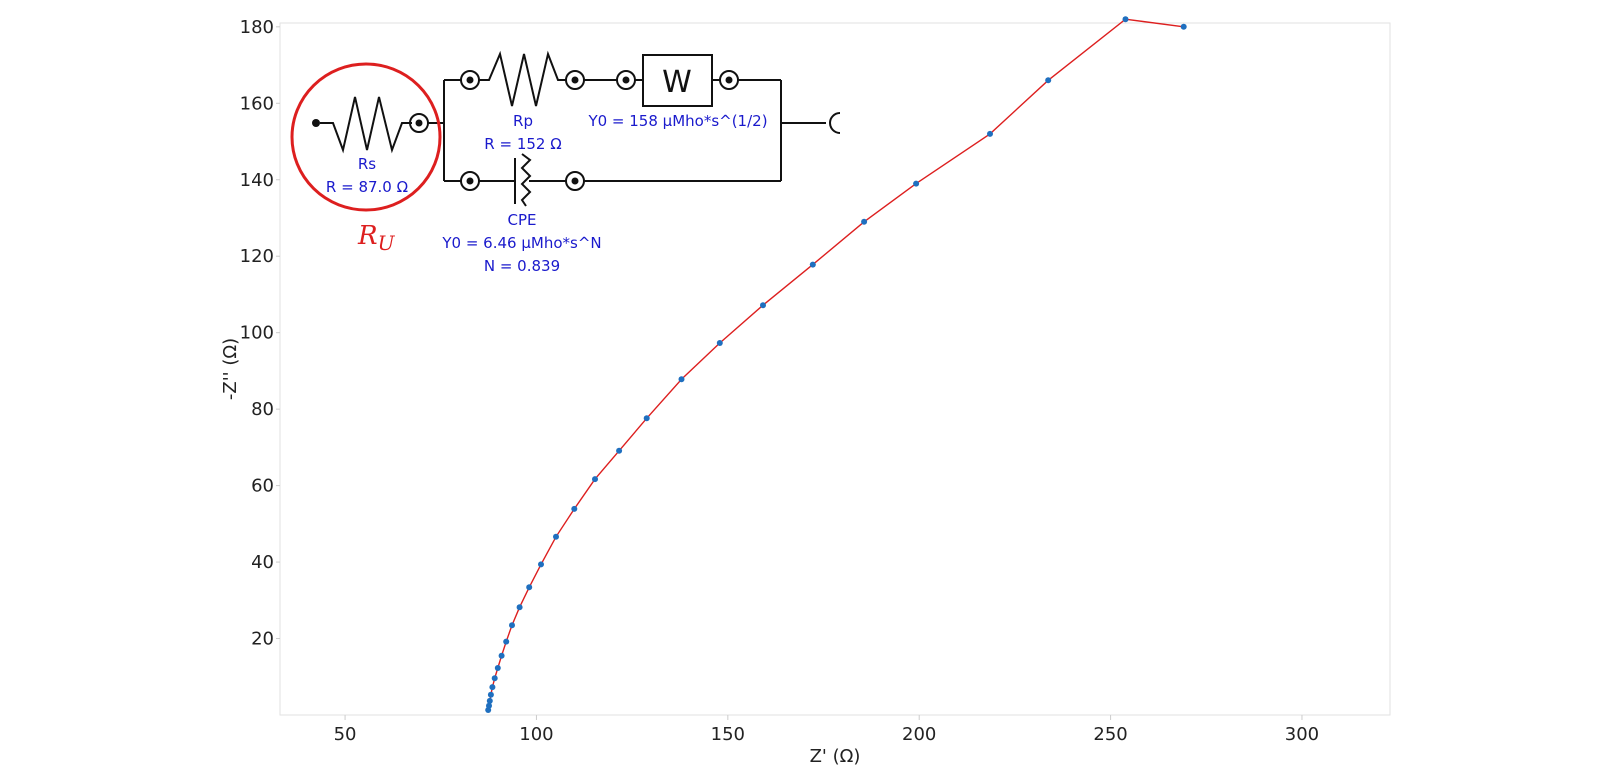 The height and width of the screenshot is (783, 1600). What do you see at coordinates (919, 734) in the screenshot?
I see `x-tick-label: 200` at bounding box center [919, 734].